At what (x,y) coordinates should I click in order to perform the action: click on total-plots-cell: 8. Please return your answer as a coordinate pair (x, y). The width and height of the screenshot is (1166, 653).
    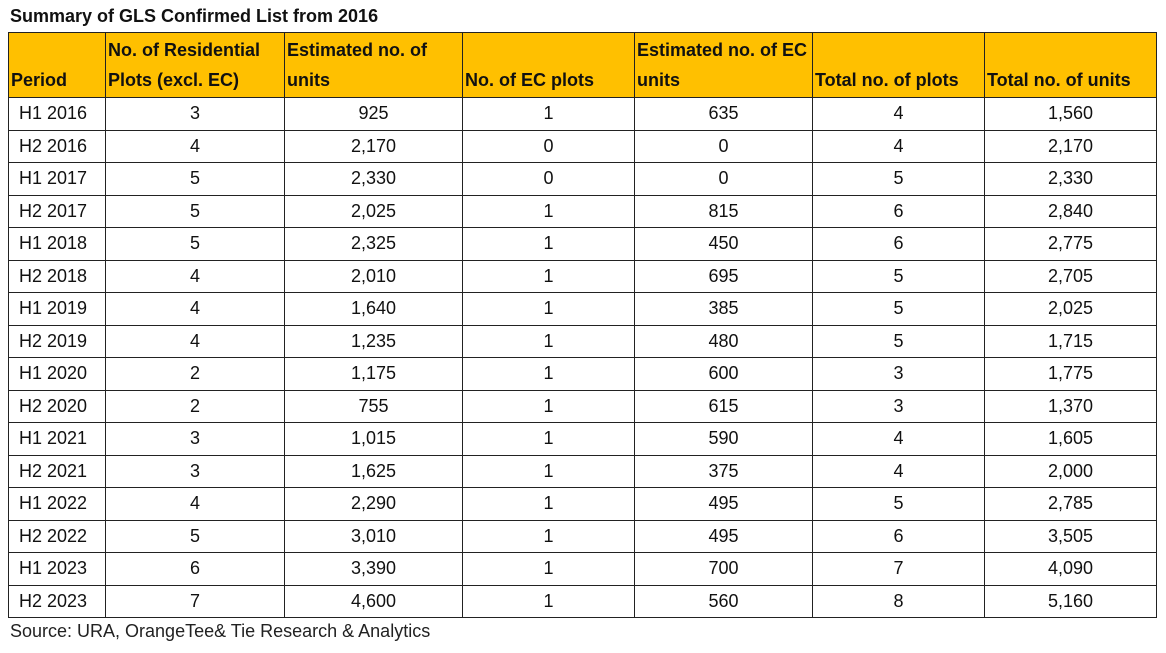
    Looking at the image, I should click on (898, 601).